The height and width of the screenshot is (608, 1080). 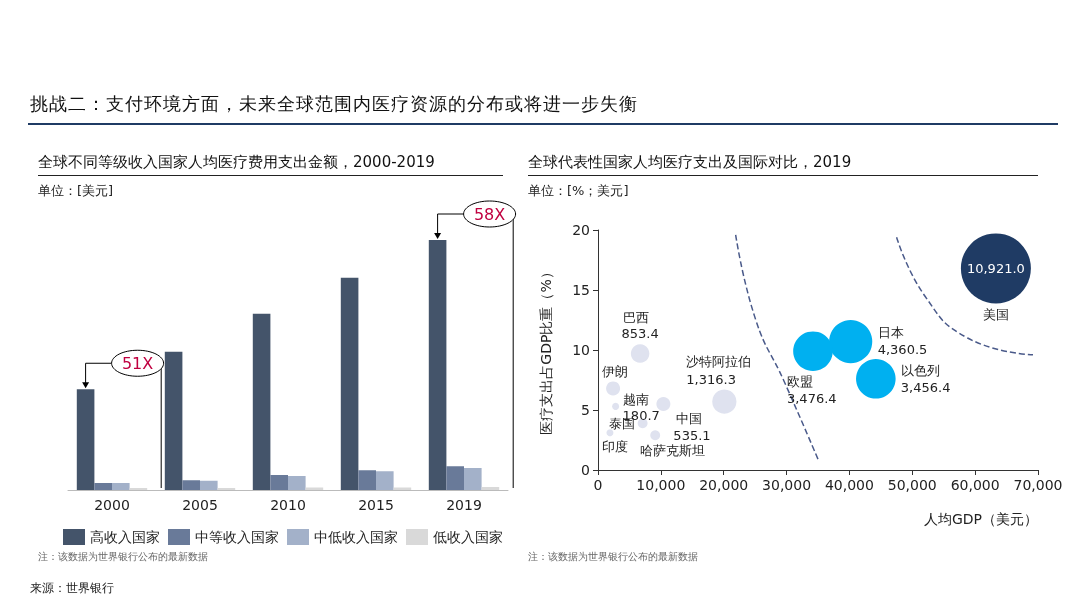 What do you see at coordinates (980, 519) in the screenshot?
I see `x-axis-title: 人均GDP（美元）` at bounding box center [980, 519].